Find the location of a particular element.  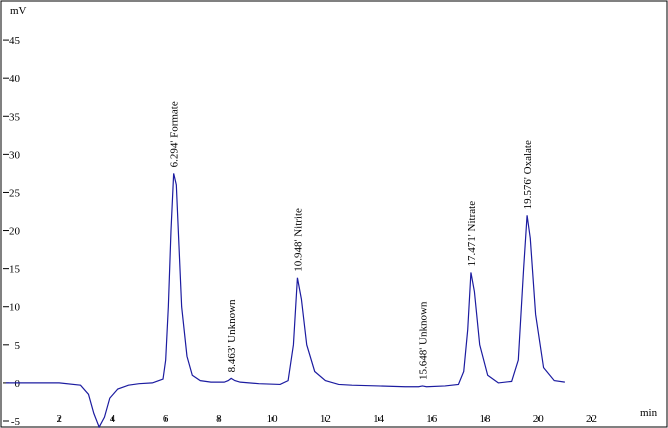

peak-label: 10.948' Nitrite is located at coordinates (298, 240).